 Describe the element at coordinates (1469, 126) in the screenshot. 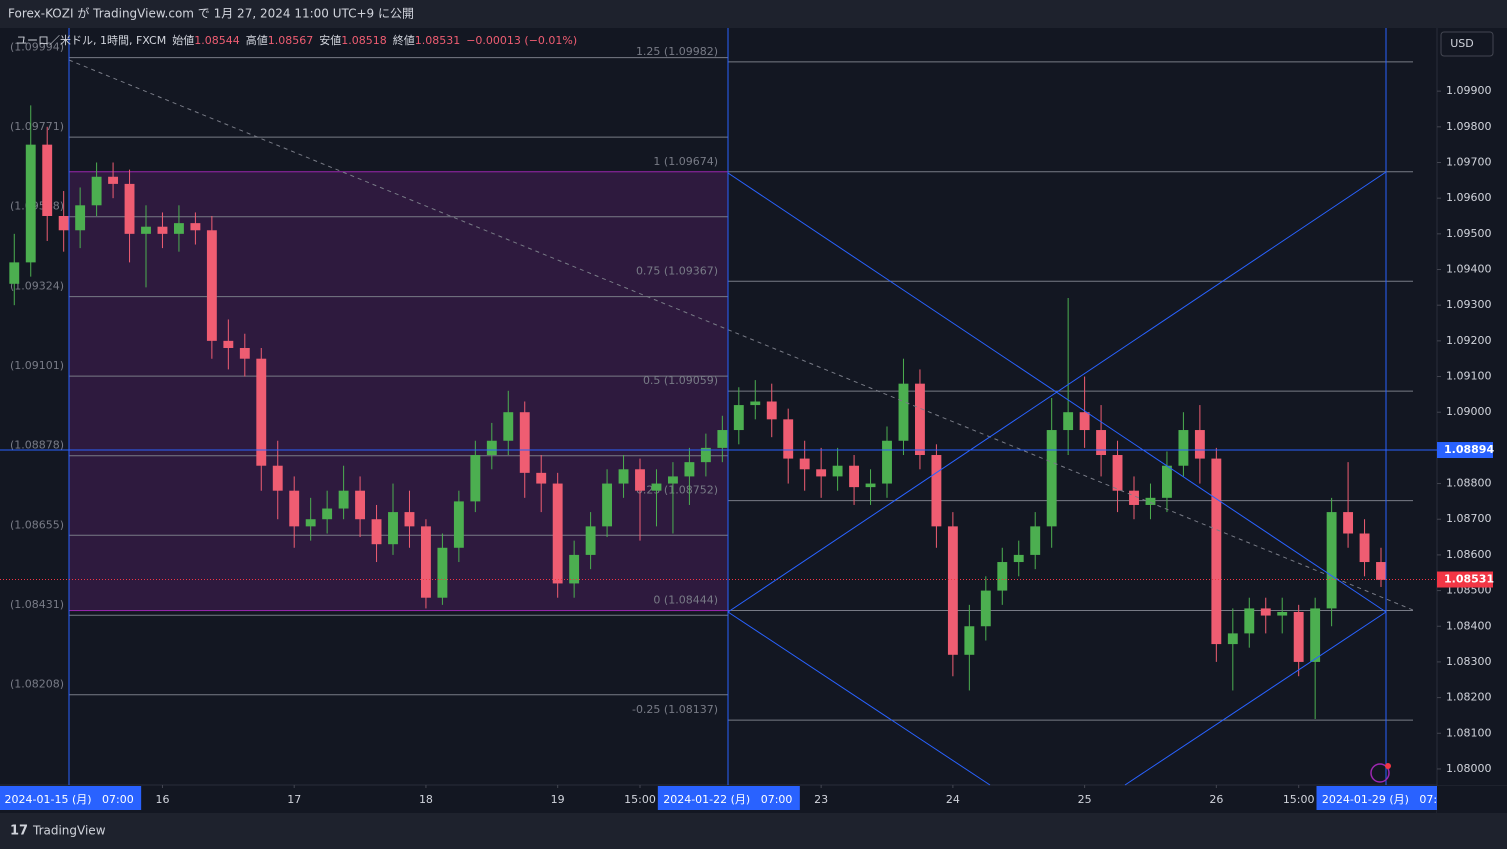

I see `y-tick-label: 1.09800` at that location.